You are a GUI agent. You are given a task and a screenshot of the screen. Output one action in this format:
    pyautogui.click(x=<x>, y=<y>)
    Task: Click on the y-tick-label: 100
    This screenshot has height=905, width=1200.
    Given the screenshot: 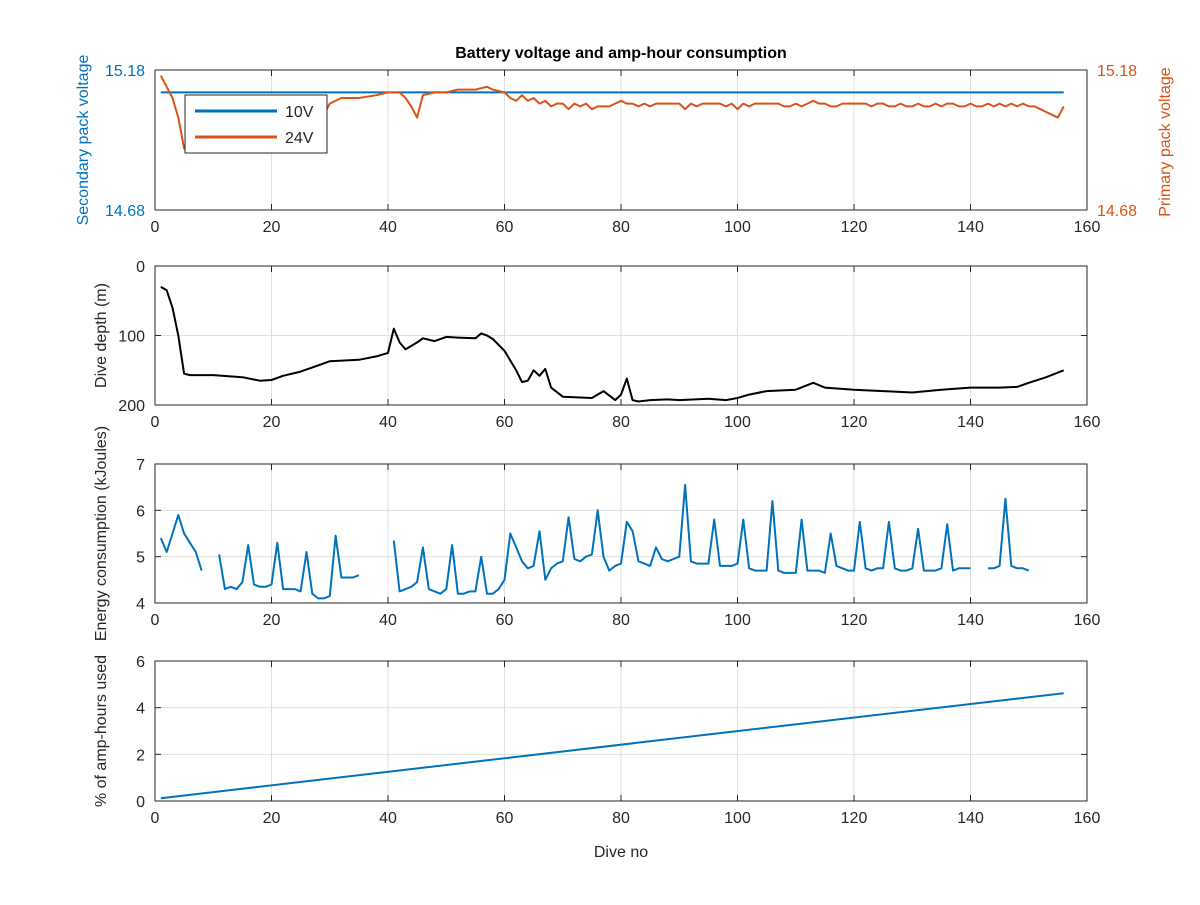 What is the action you would take?
    pyautogui.click(x=131, y=337)
    